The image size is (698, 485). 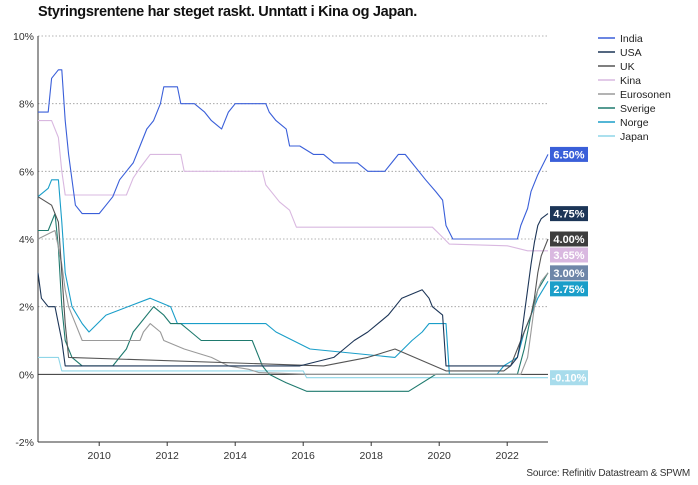 I want to click on end-label-text: 3.00%, so click(x=568, y=274).